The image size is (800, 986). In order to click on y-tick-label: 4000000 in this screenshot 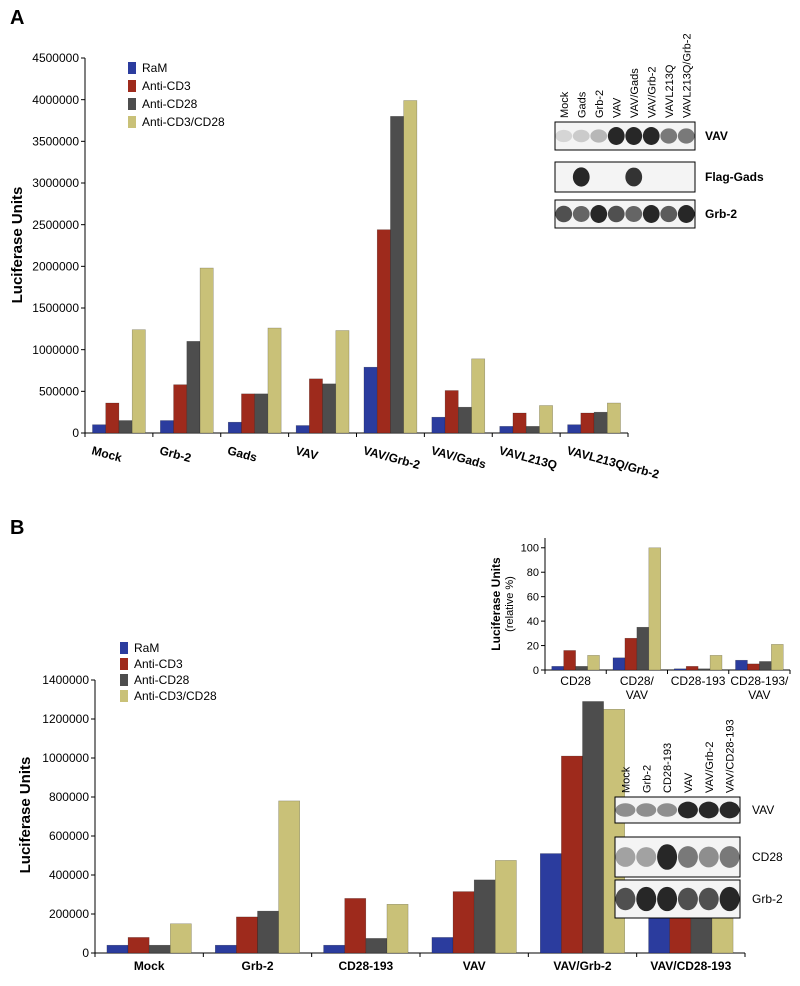, I will do `click(55, 100)`.